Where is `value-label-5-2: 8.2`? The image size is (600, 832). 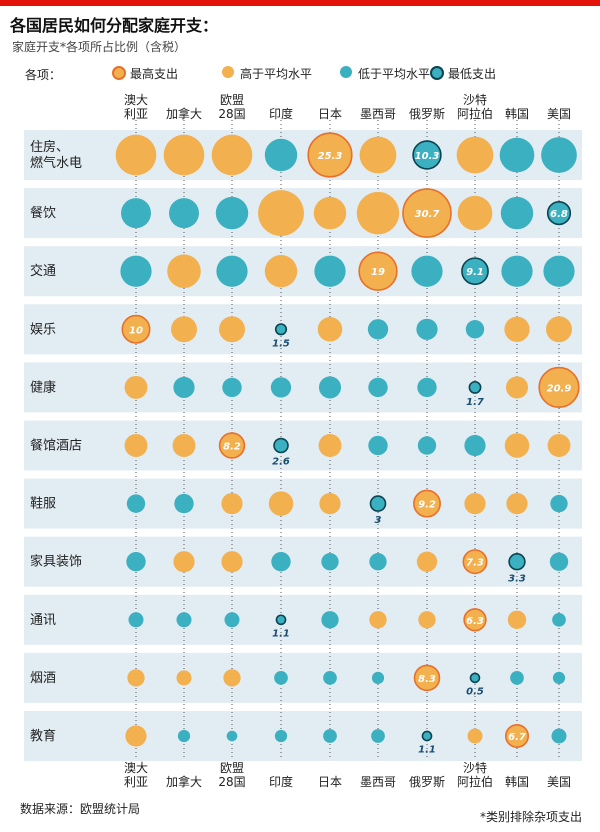
value-label-5-2: 8.2 is located at coordinates (232, 447).